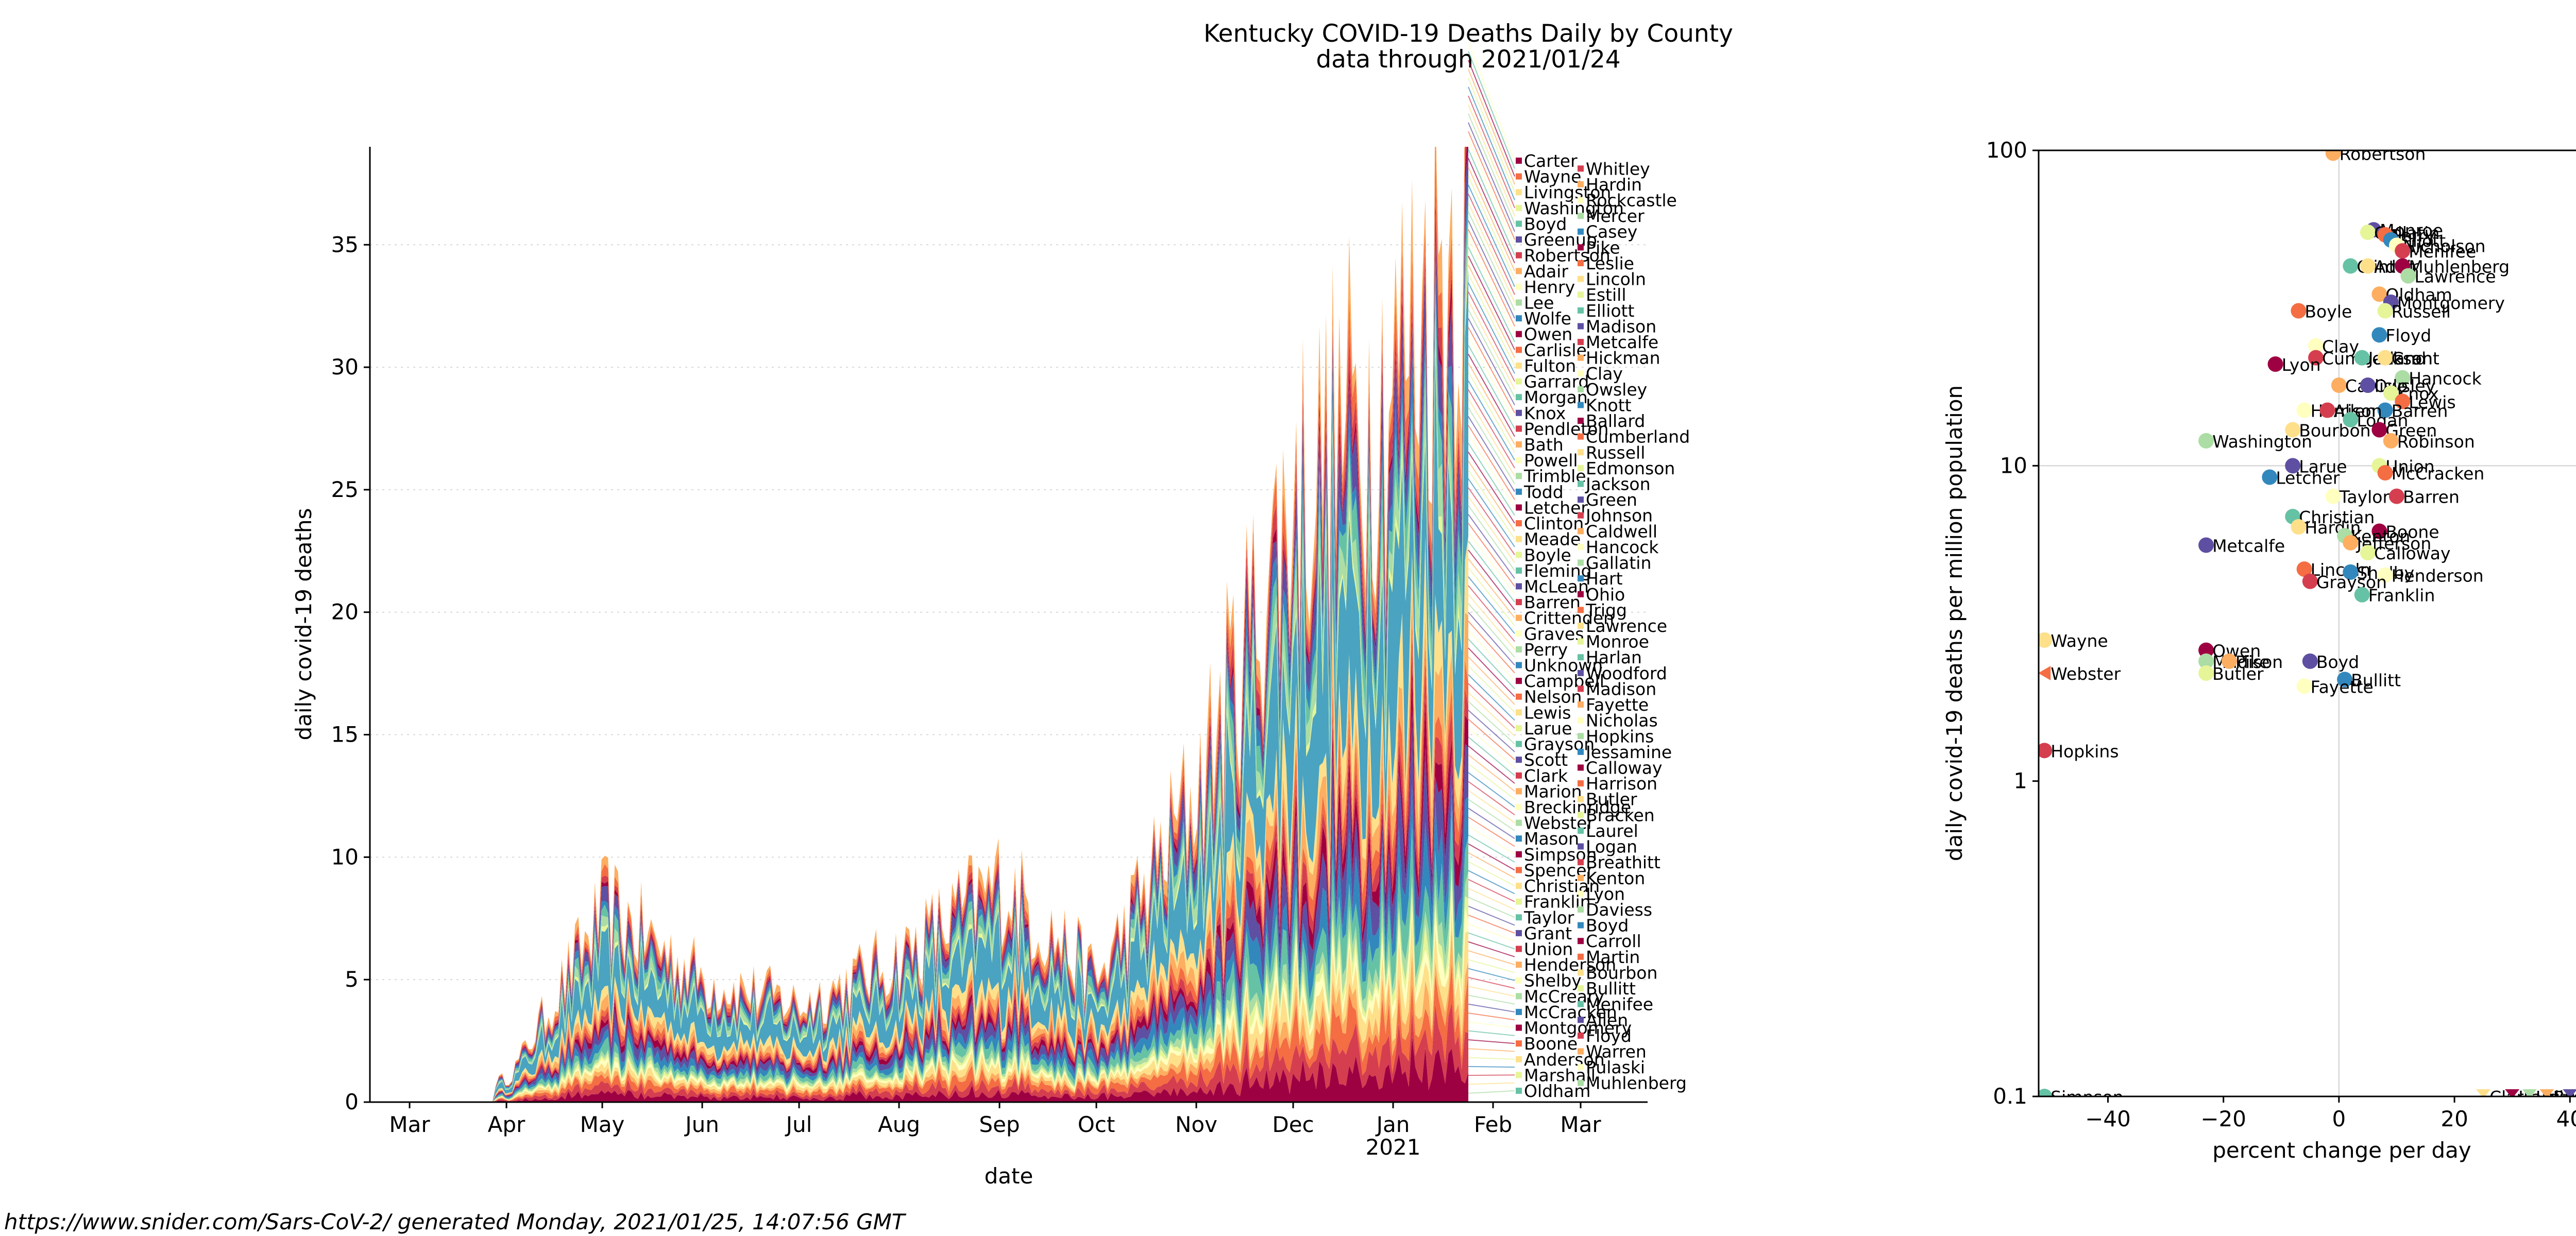 Image resolution: width=2576 pixels, height=1236 pixels. I want to click on area-label-text: Knox, so click(1545, 413).